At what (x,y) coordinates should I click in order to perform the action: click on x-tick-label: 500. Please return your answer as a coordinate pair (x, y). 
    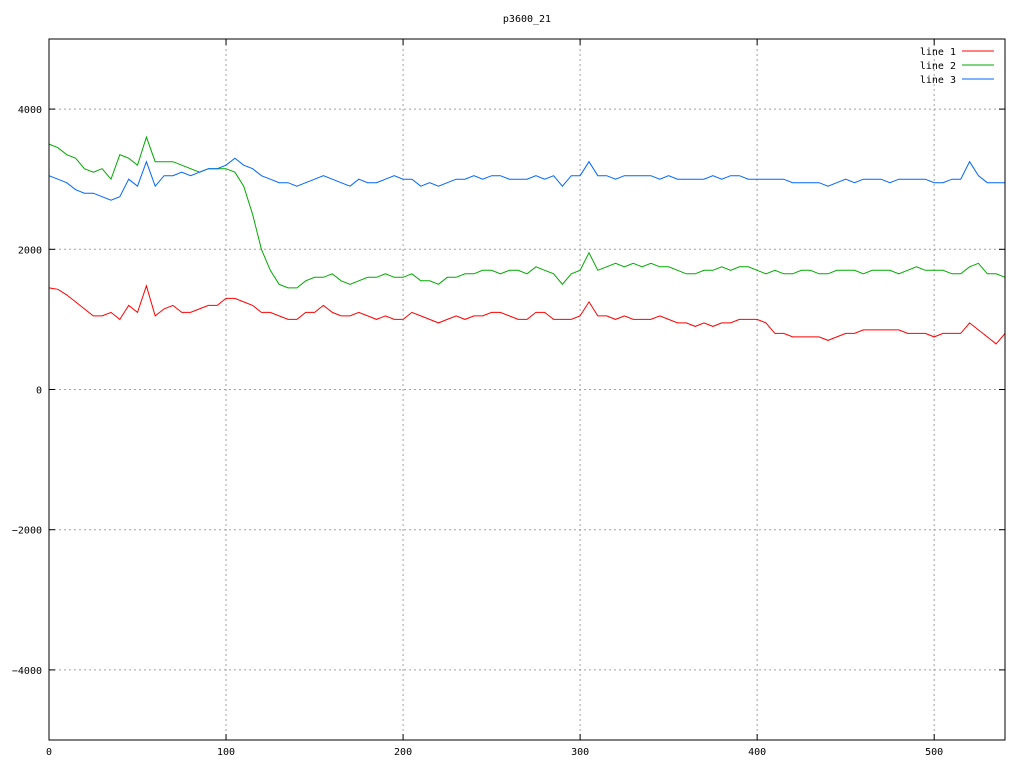
    Looking at the image, I should click on (934, 752).